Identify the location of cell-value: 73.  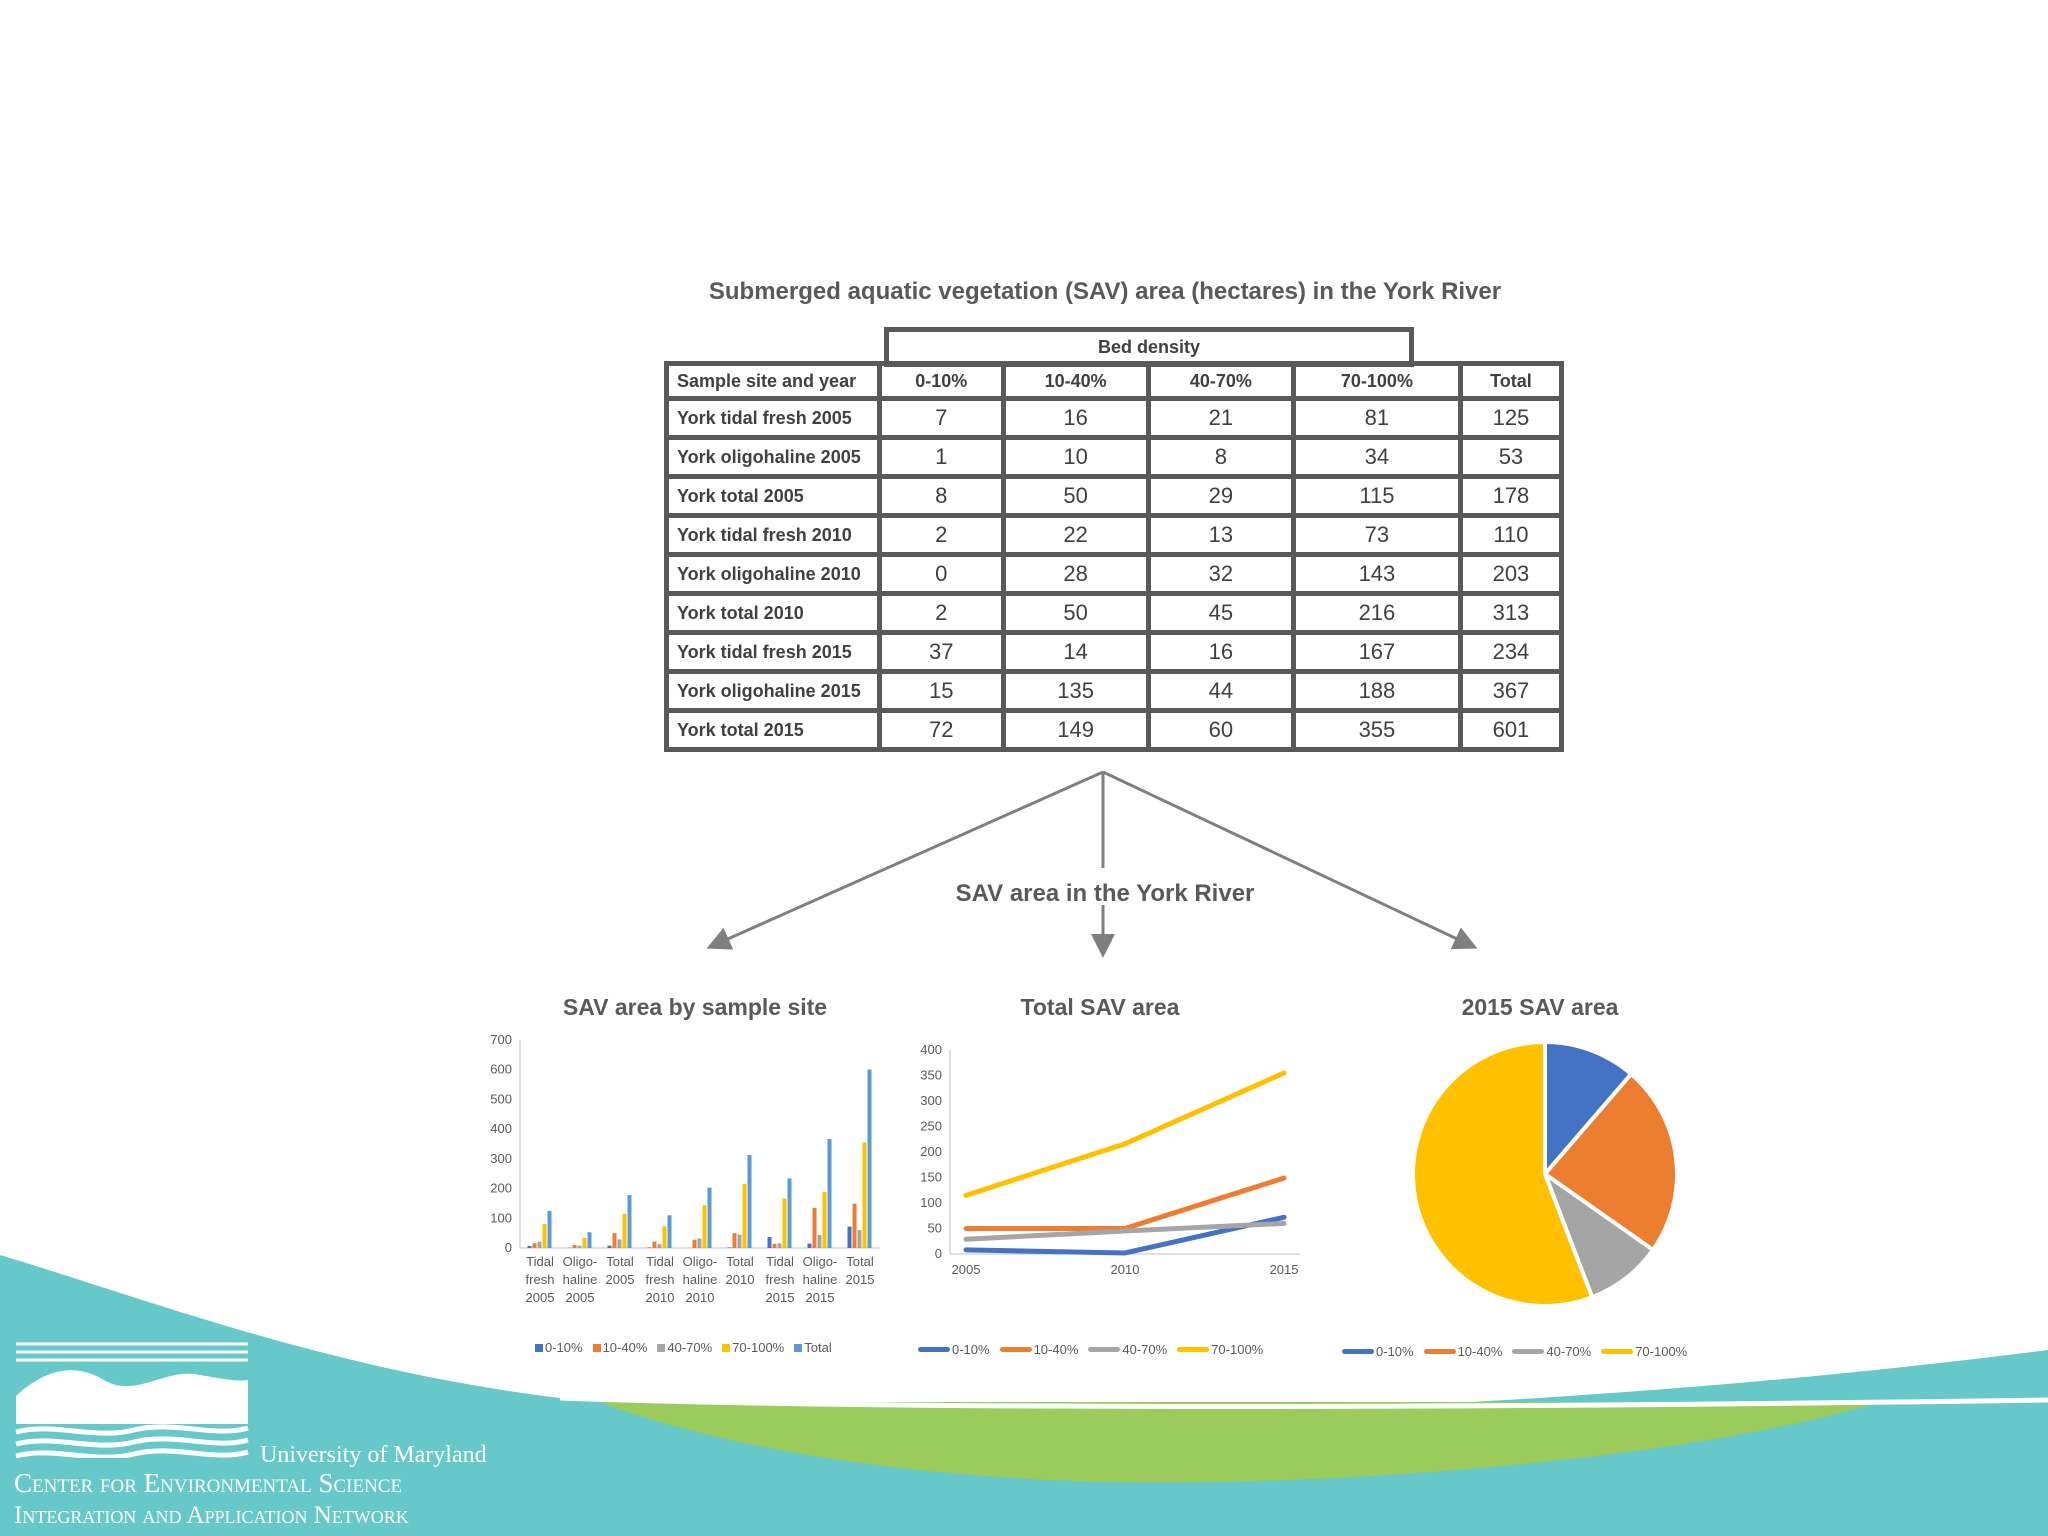
(1376, 535).